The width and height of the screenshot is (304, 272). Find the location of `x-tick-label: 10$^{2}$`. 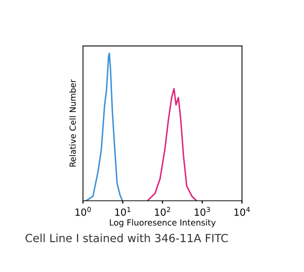

x-tick-label: 10$^{2}$ is located at coordinates (162, 211).